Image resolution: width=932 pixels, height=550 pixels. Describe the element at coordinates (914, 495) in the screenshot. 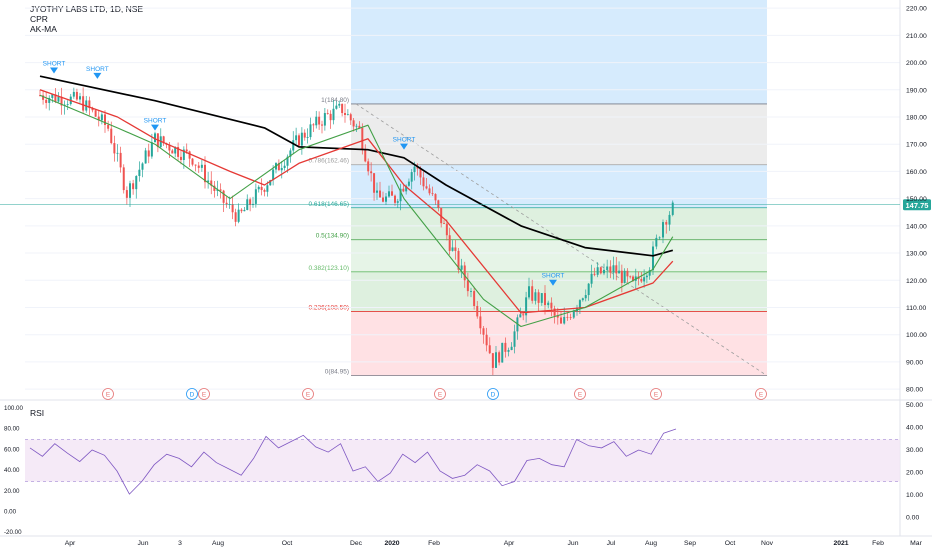

I see `rsi-right-tick-label: 10.00` at that location.